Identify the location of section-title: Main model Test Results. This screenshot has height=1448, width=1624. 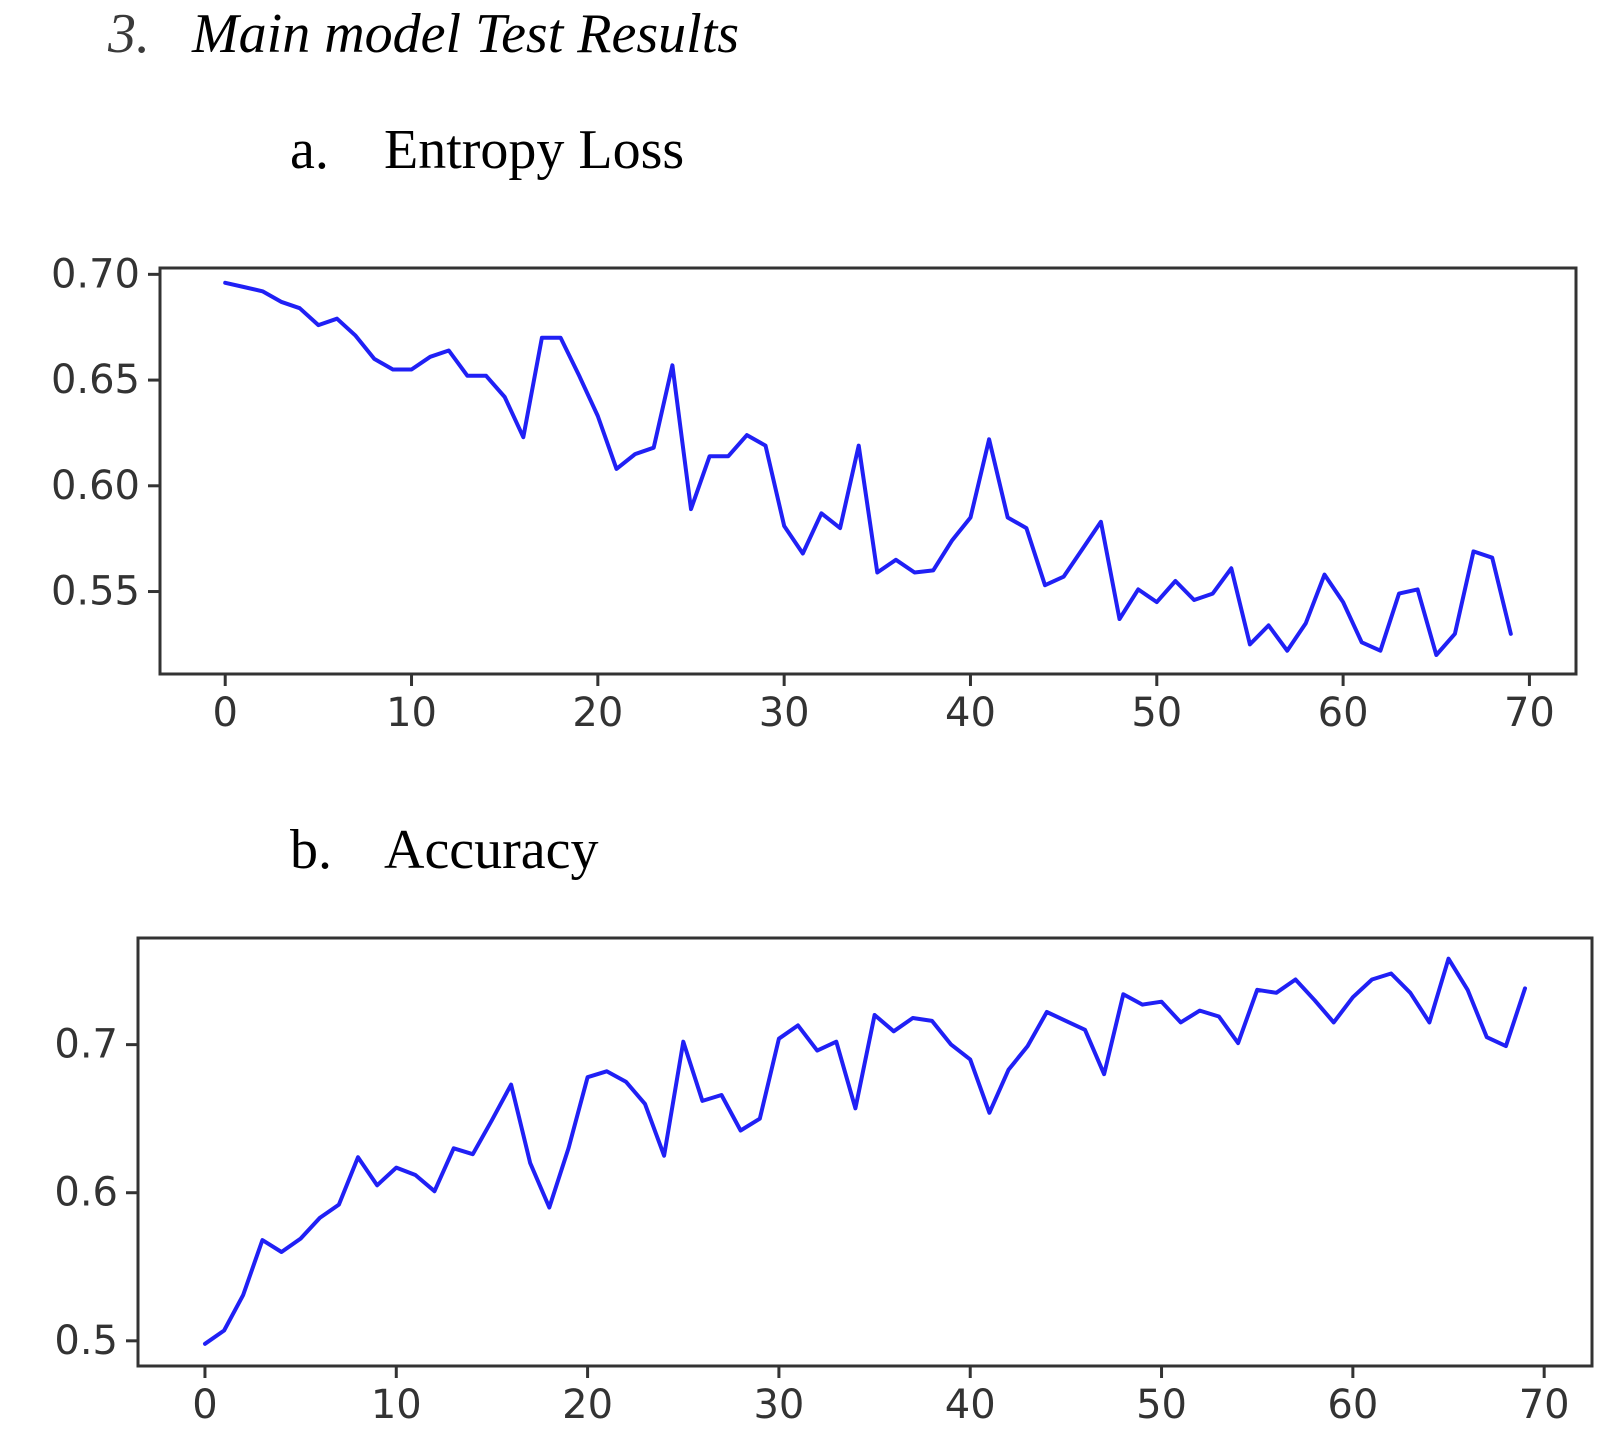
(466, 34).